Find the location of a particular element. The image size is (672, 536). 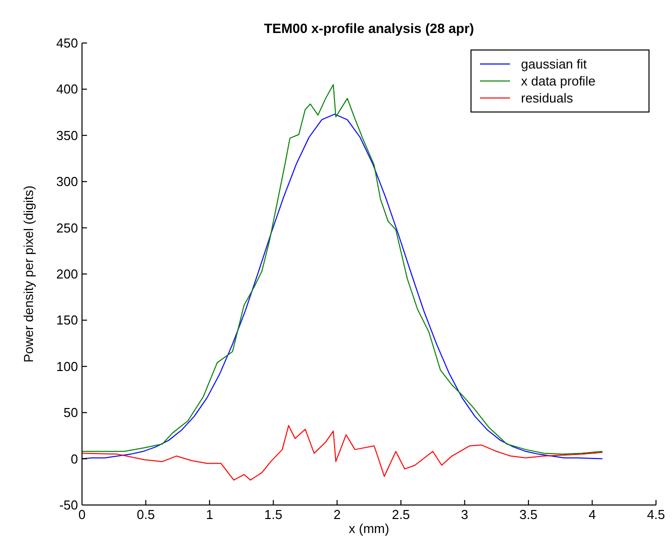

y-tick-label: 250 is located at coordinates (67, 228).